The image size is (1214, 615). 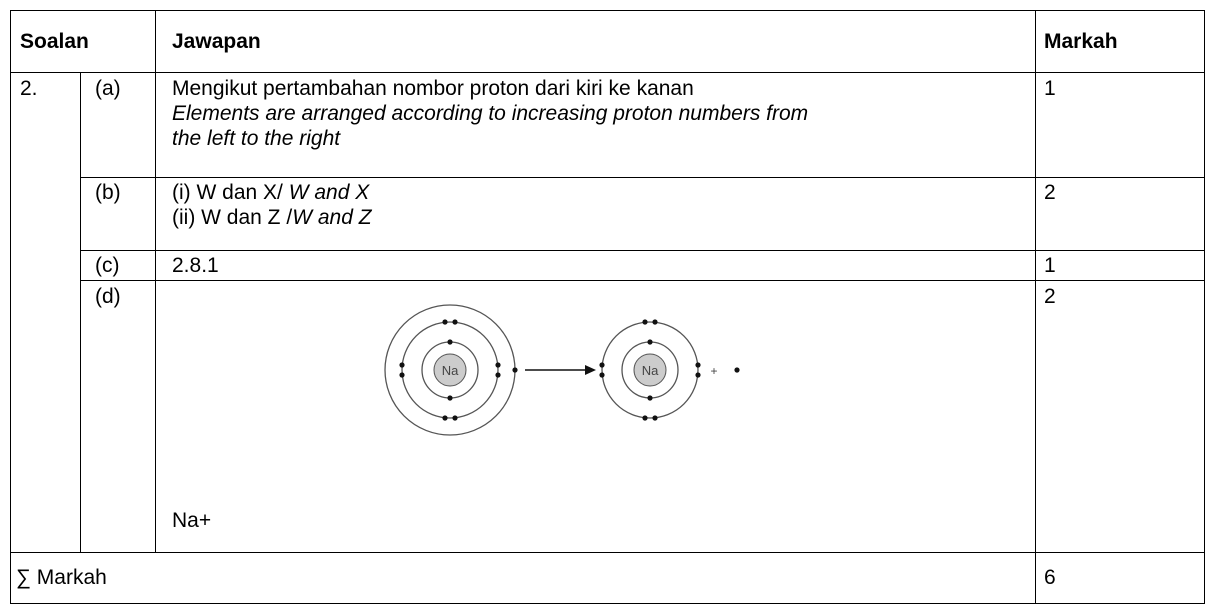 I want to click on answer-text: 2.8.1, so click(x=195, y=265).